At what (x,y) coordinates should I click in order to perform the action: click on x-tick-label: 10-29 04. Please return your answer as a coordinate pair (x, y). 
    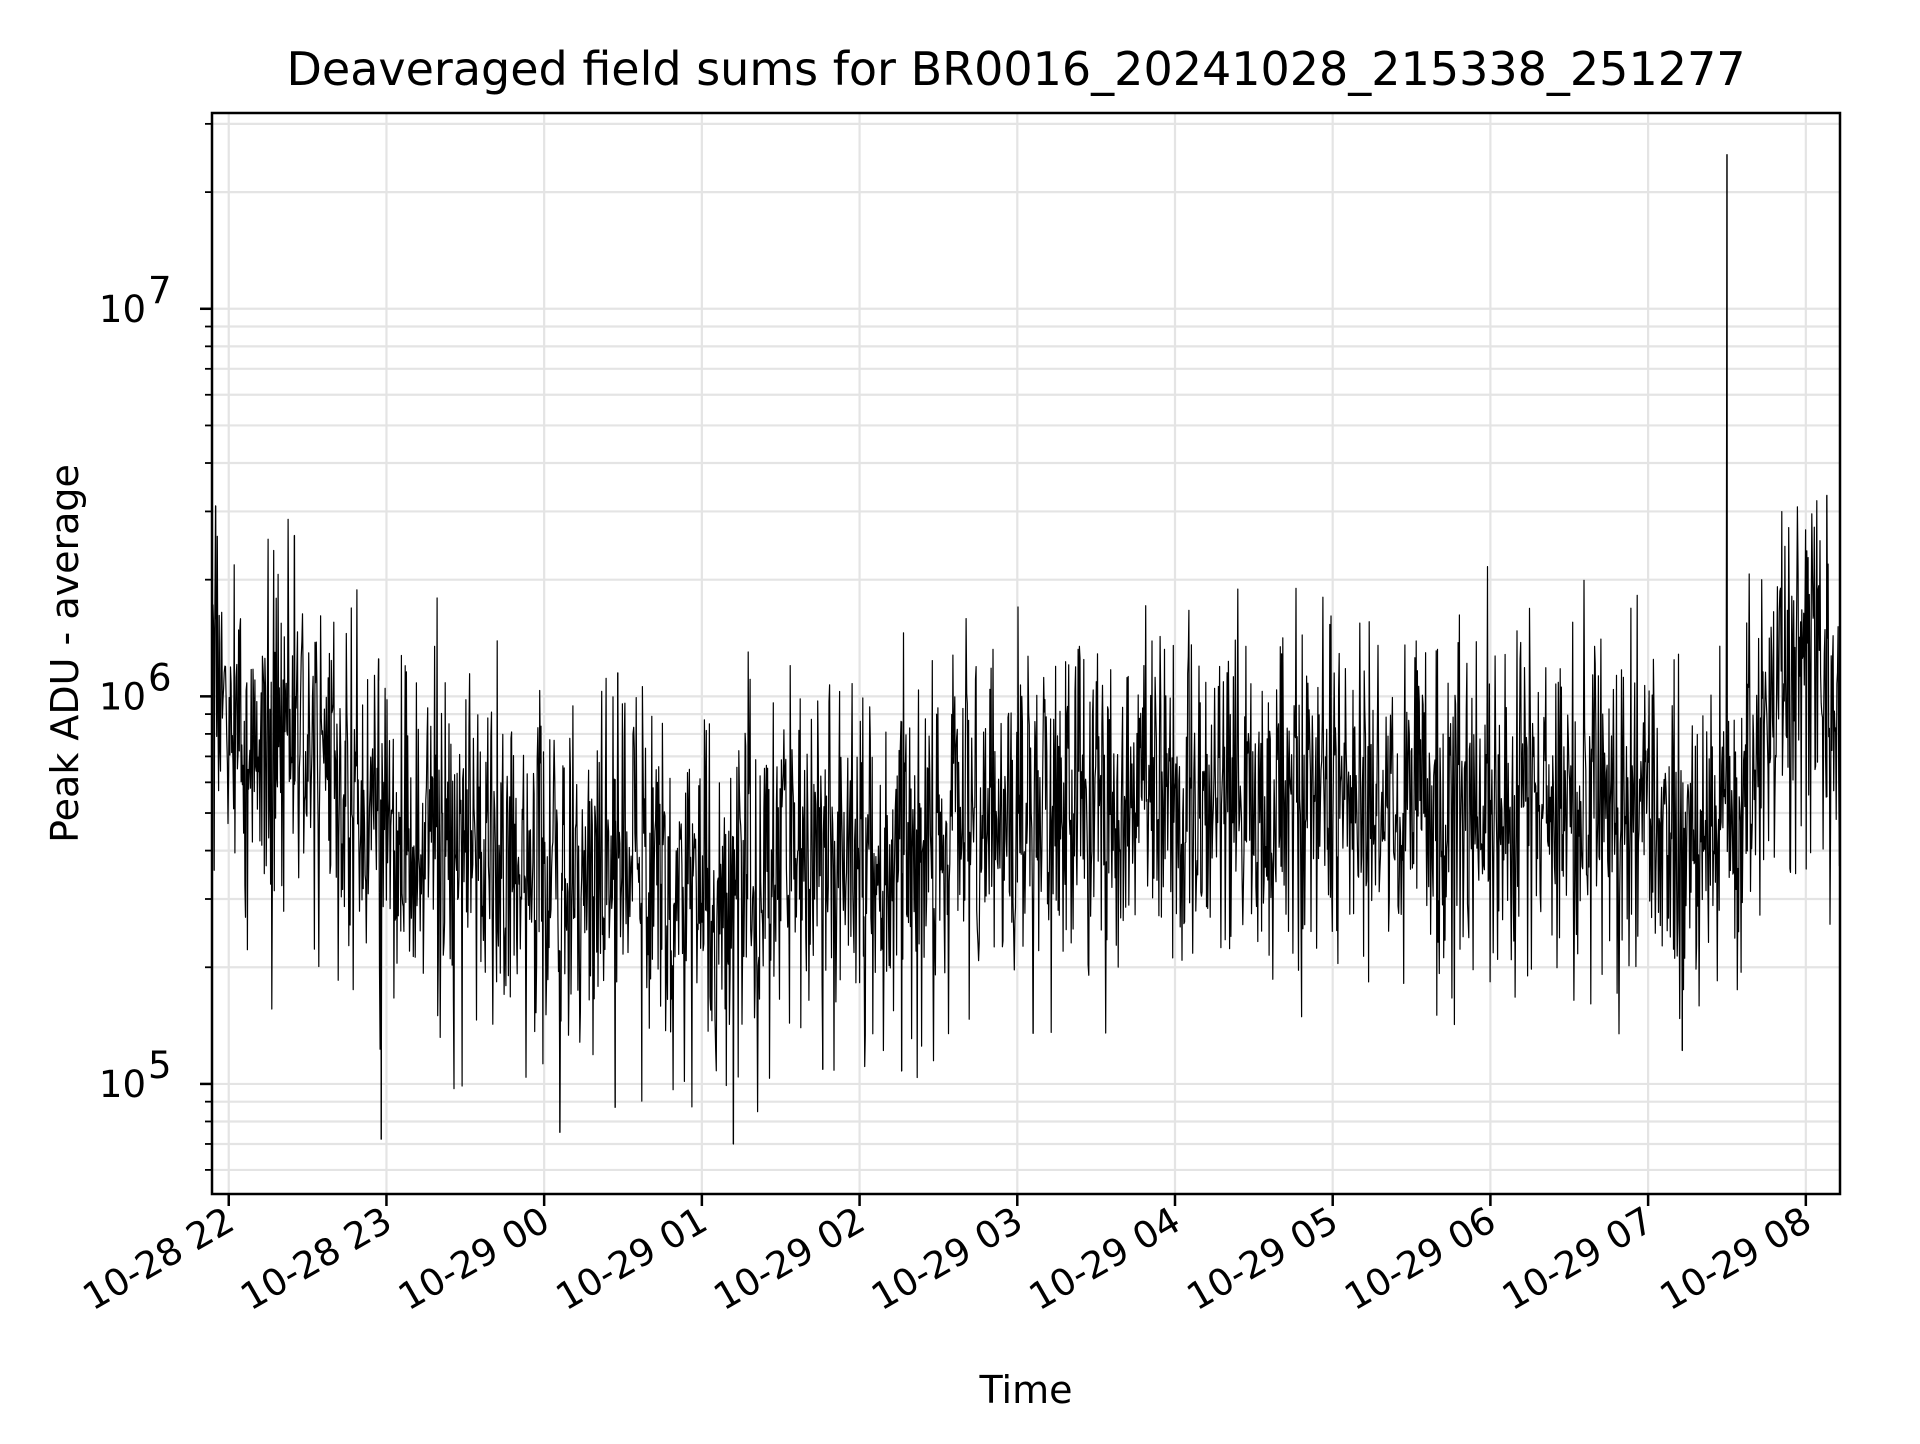
    Looking at the image, I should click on (1105, 1259).